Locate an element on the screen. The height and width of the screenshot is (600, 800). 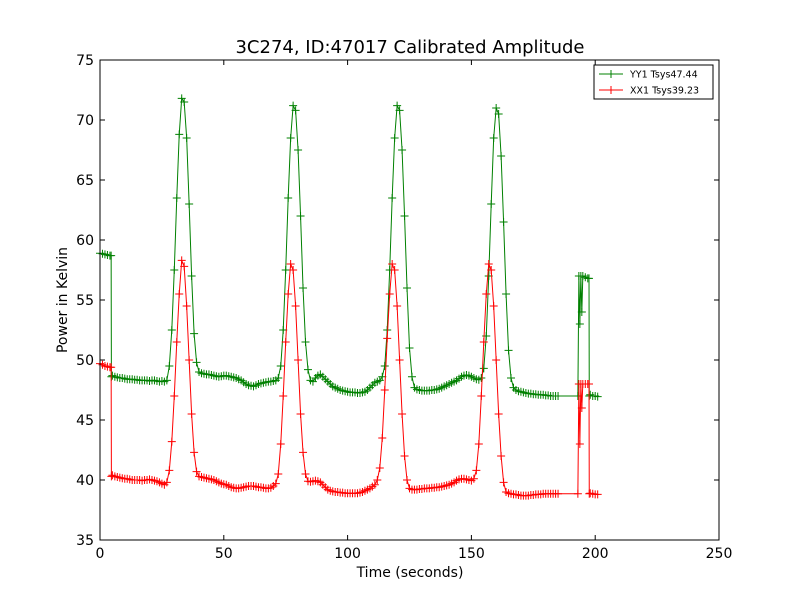
x-tick-label: 50 is located at coordinates (224, 554).